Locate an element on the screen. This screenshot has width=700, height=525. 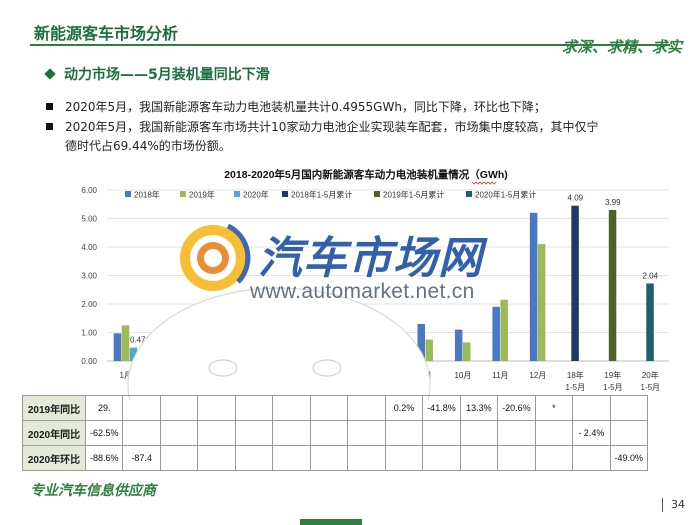
y-tick-label: 3.00 is located at coordinates (89, 276).